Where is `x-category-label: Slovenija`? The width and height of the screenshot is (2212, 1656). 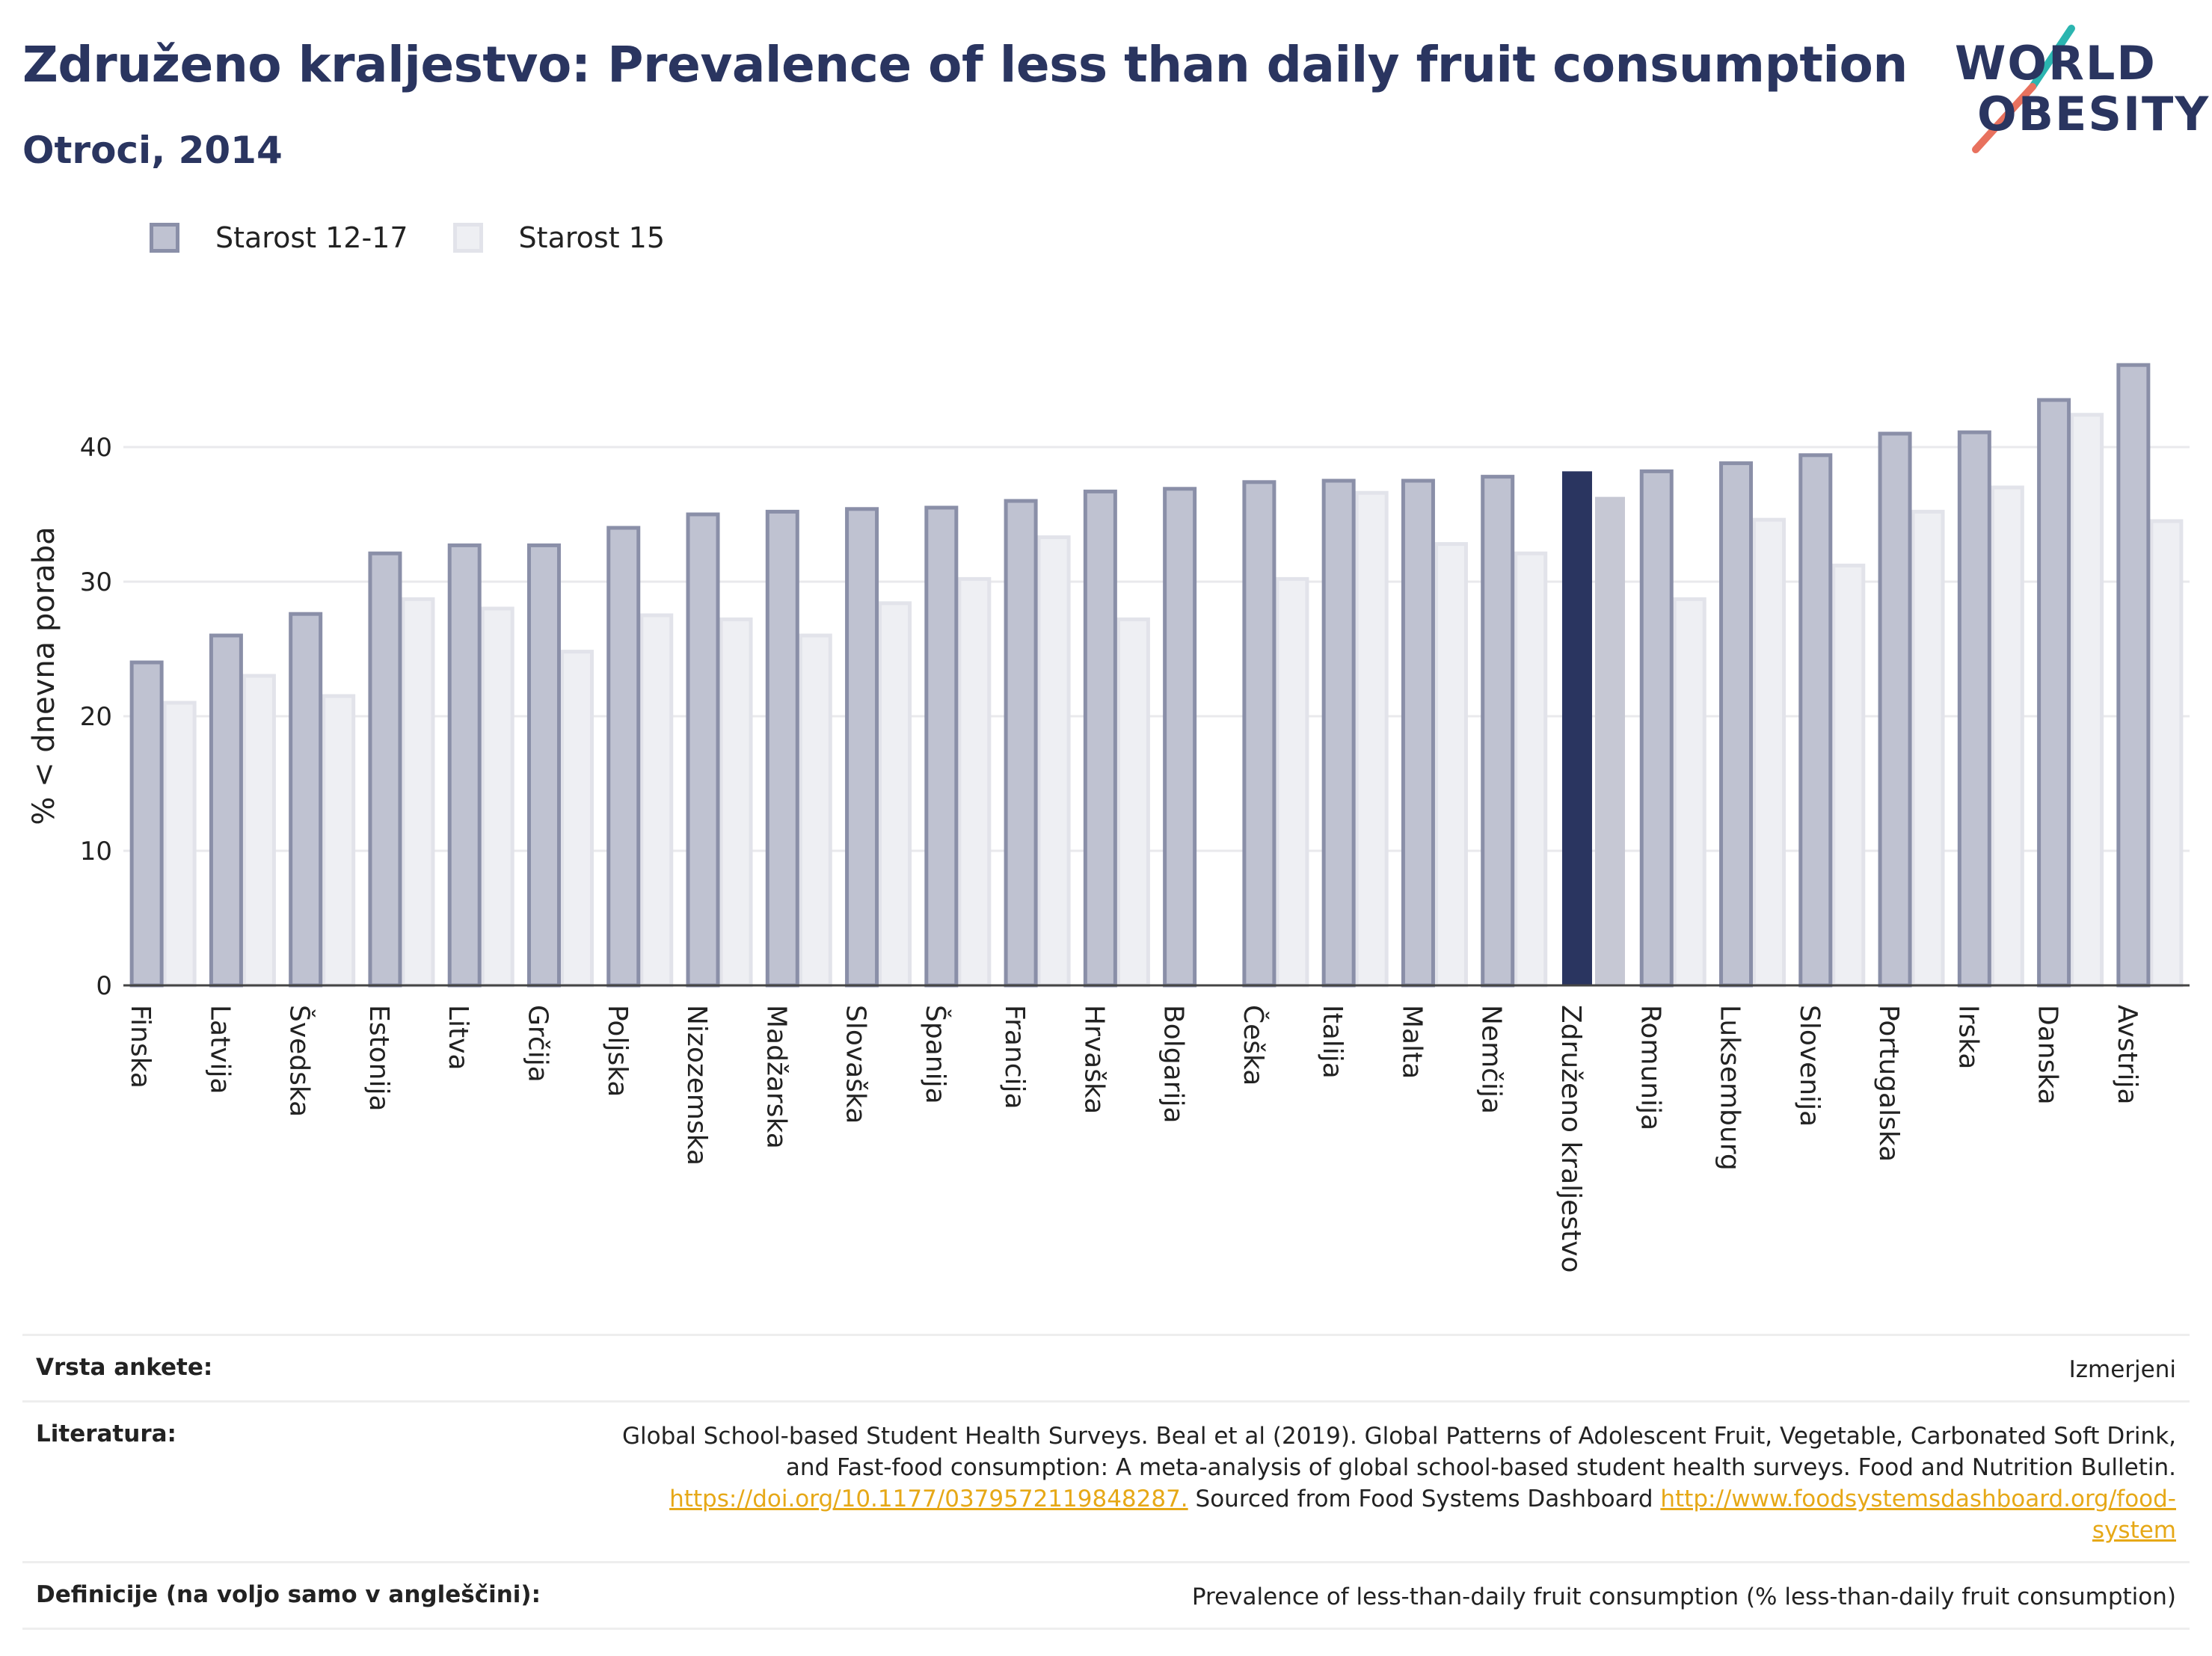 x-category-label: Slovenija is located at coordinates (1809, 1066).